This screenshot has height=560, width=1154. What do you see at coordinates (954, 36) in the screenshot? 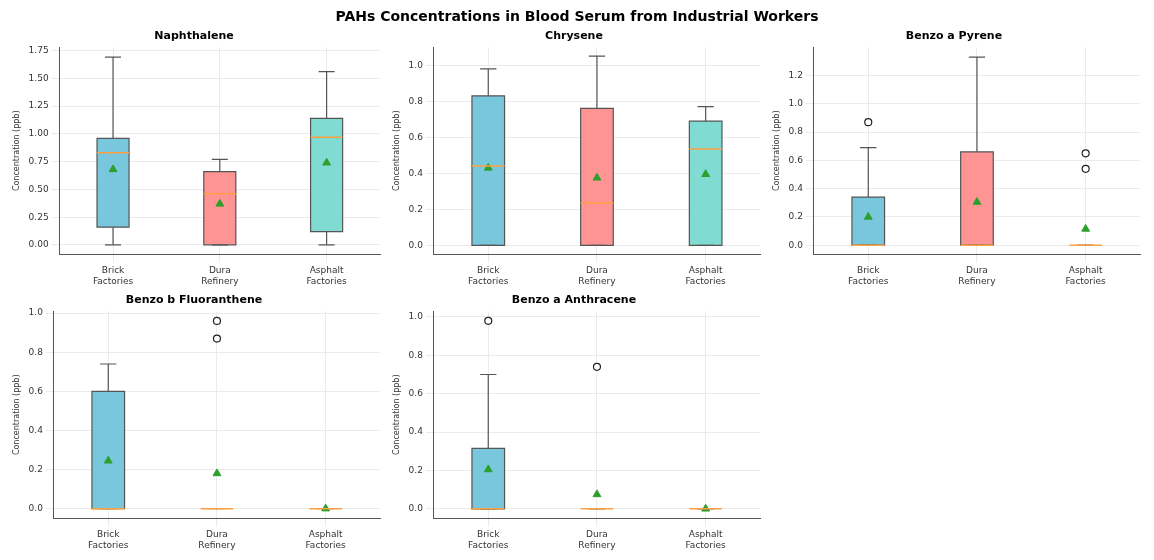
I see `chart-title: Benzo a Pyrene` at bounding box center [954, 36].